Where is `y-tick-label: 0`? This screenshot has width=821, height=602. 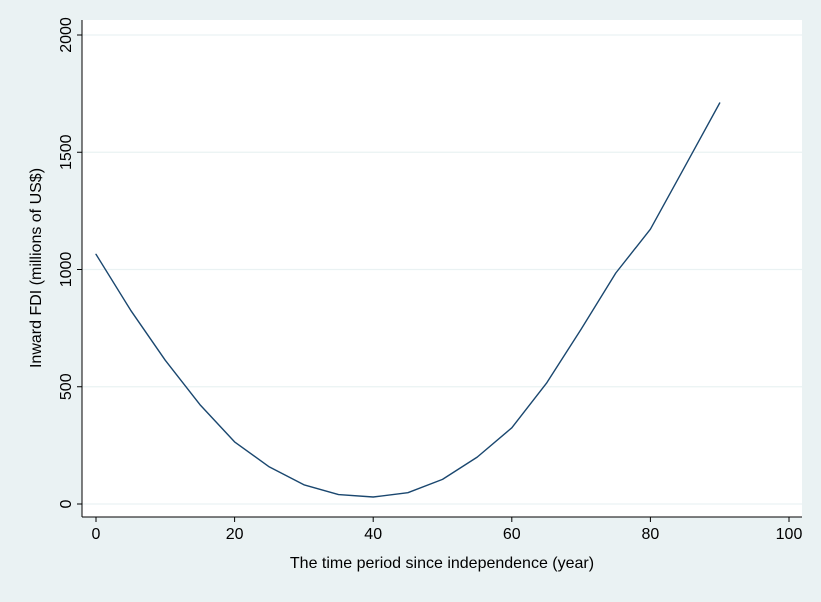 y-tick-label: 0 is located at coordinates (66, 503).